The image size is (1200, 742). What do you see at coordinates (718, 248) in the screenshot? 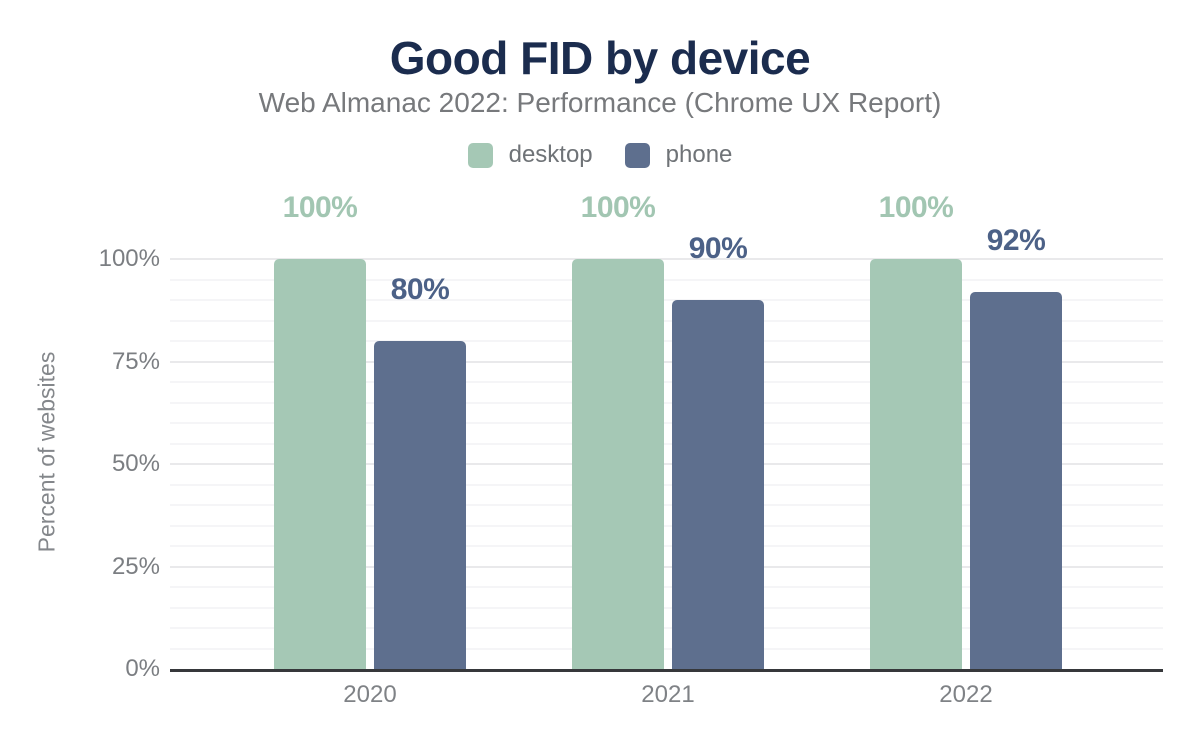
I see `value-label-phone-2021: 90%` at bounding box center [718, 248].